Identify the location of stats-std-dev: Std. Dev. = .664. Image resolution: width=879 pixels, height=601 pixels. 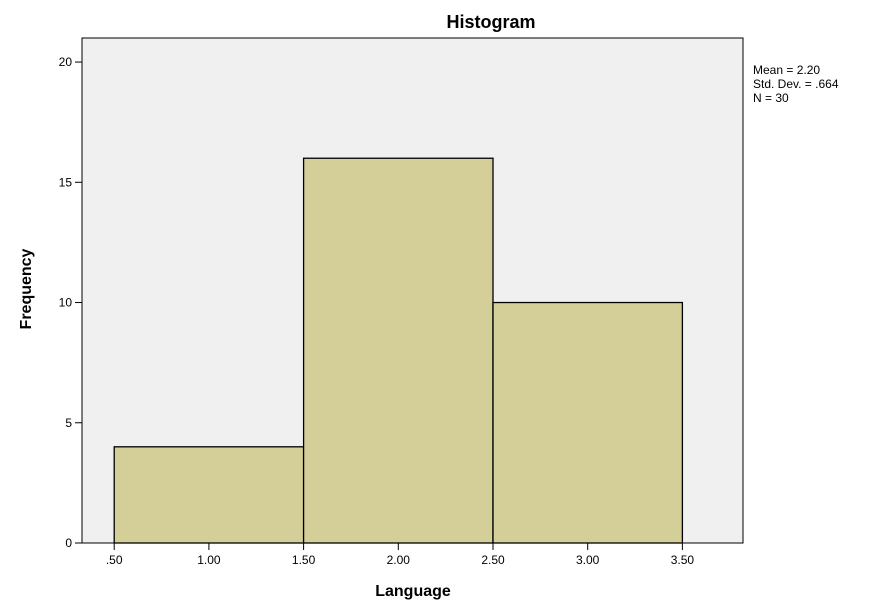
(796, 84).